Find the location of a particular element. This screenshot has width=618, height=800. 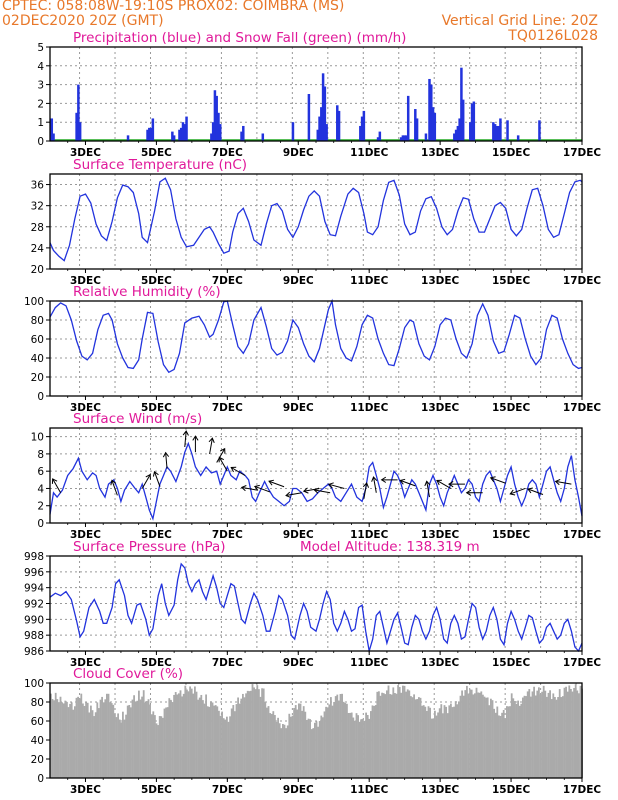

humidity-ytick-label: 40 is located at coordinates (37, 359).